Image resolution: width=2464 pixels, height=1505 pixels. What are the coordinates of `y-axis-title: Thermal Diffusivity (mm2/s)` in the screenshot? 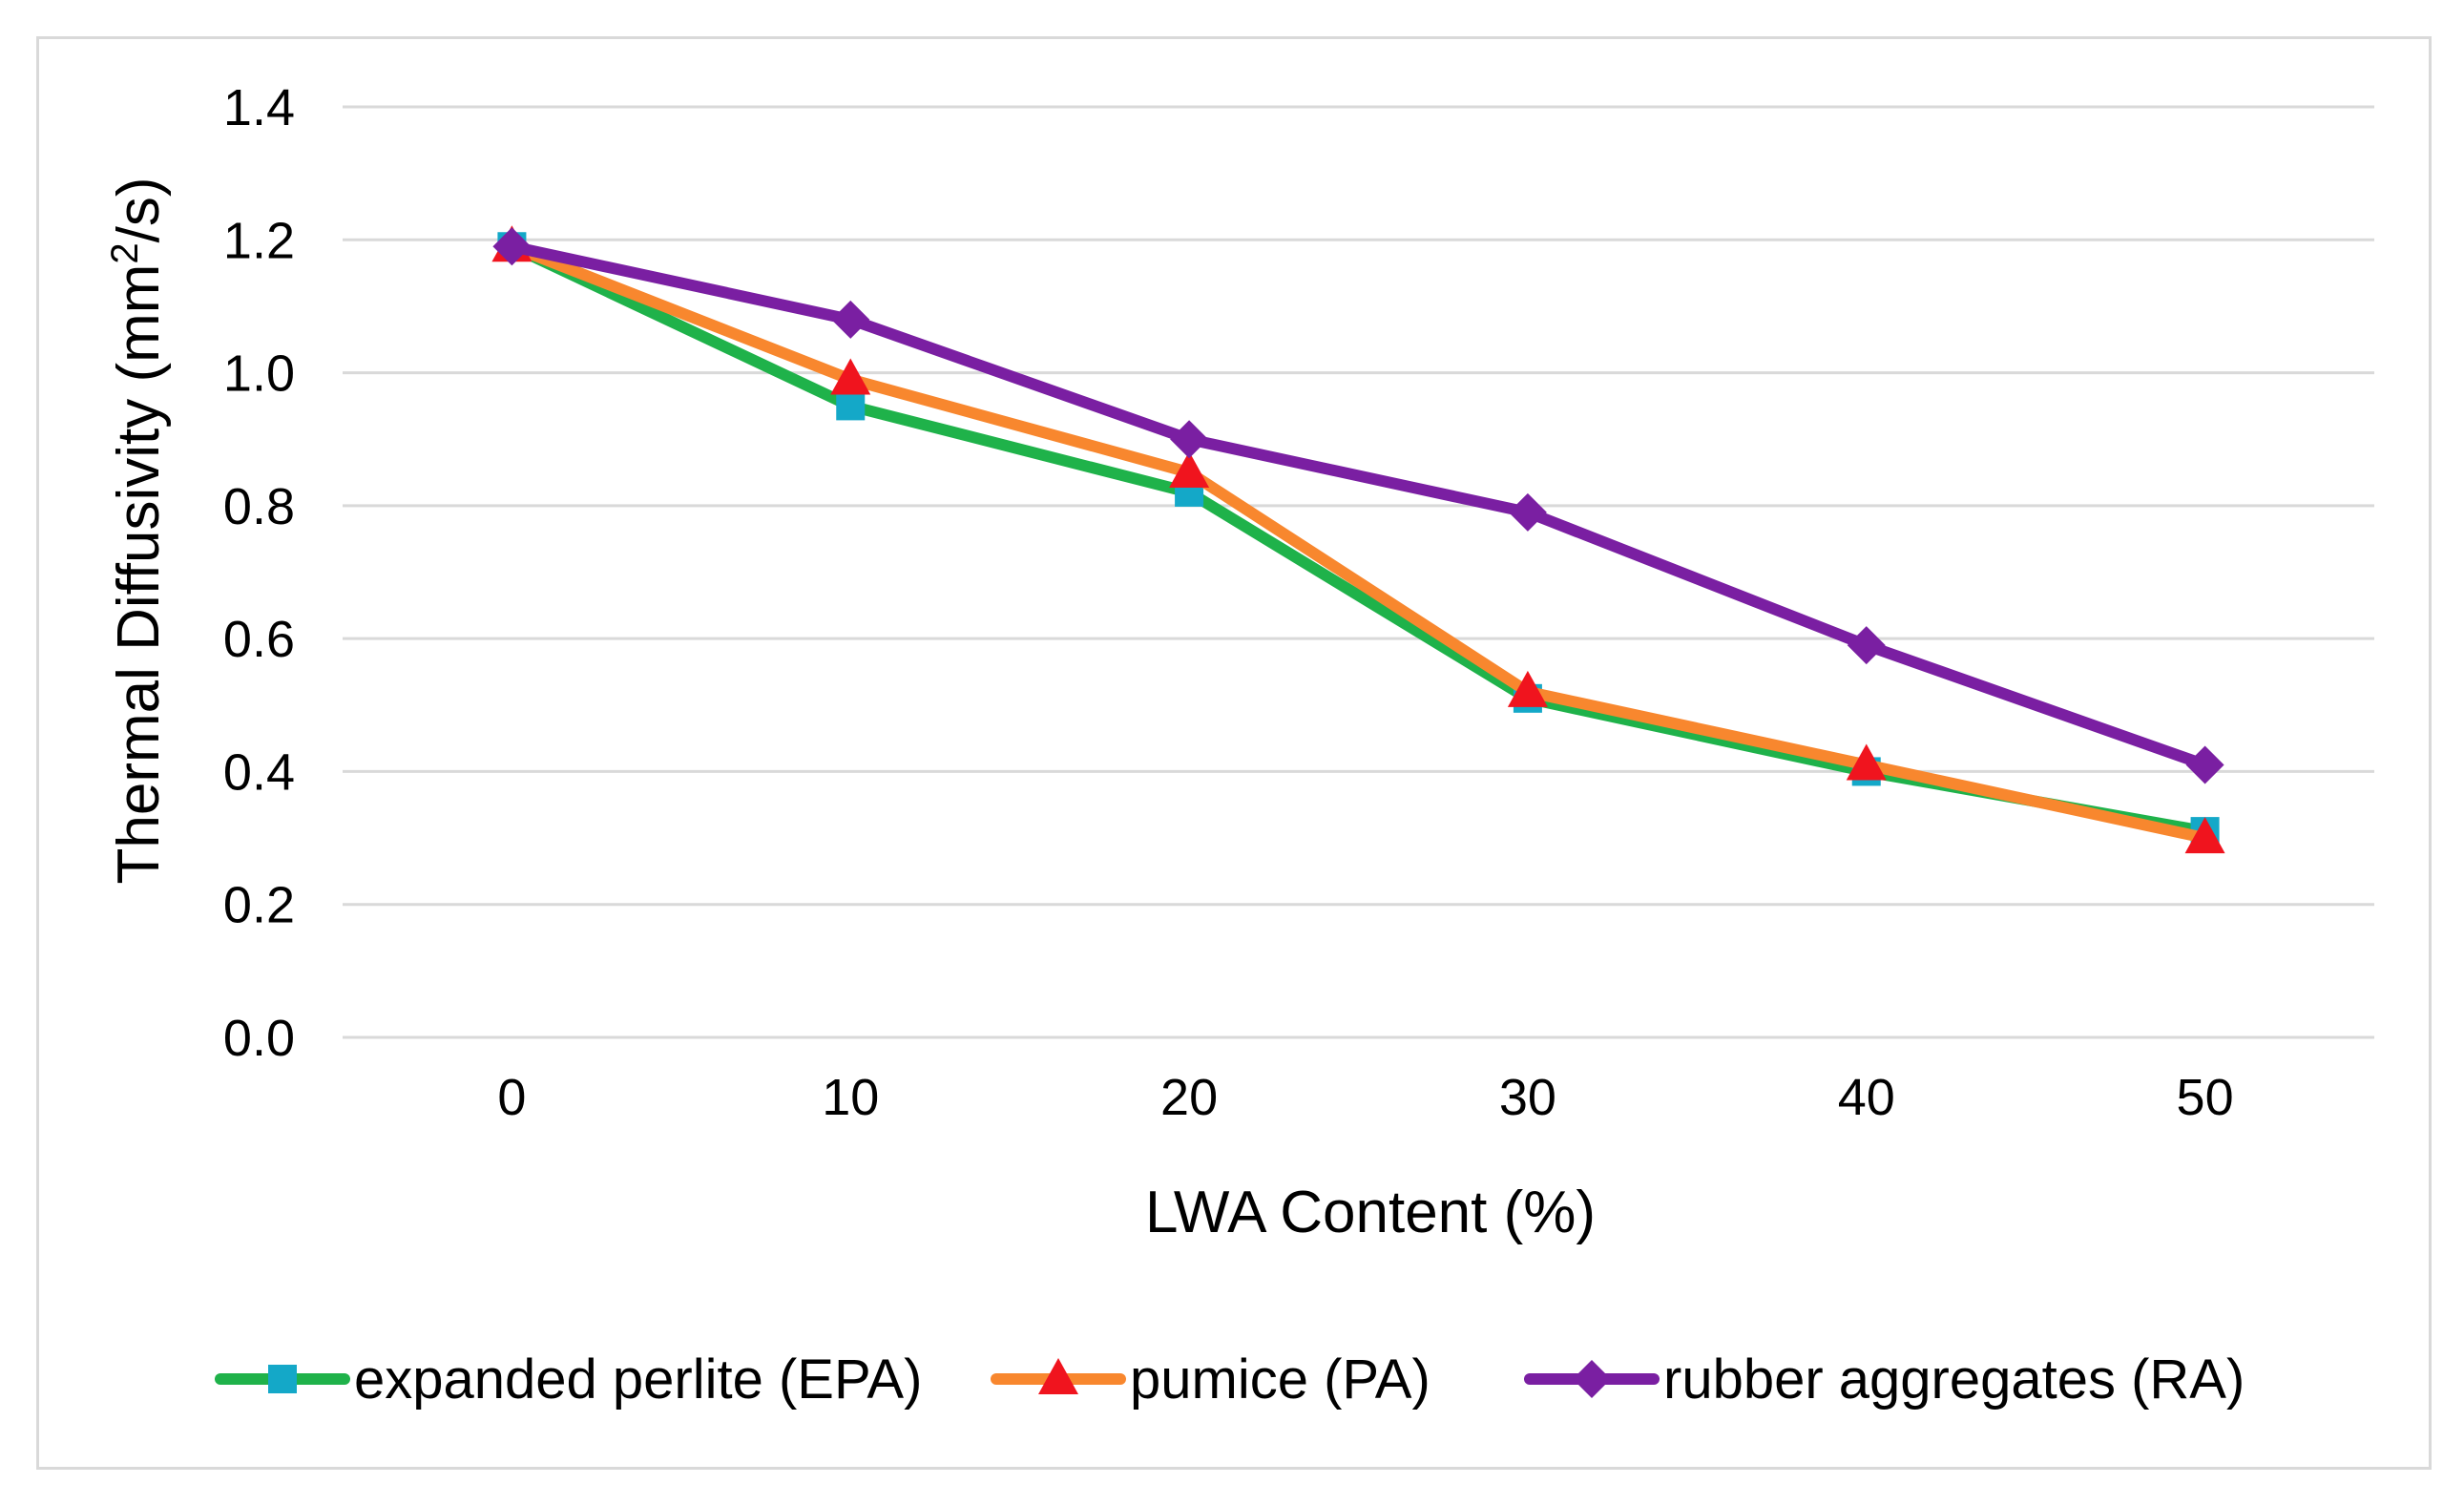 It's located at (138, 530).